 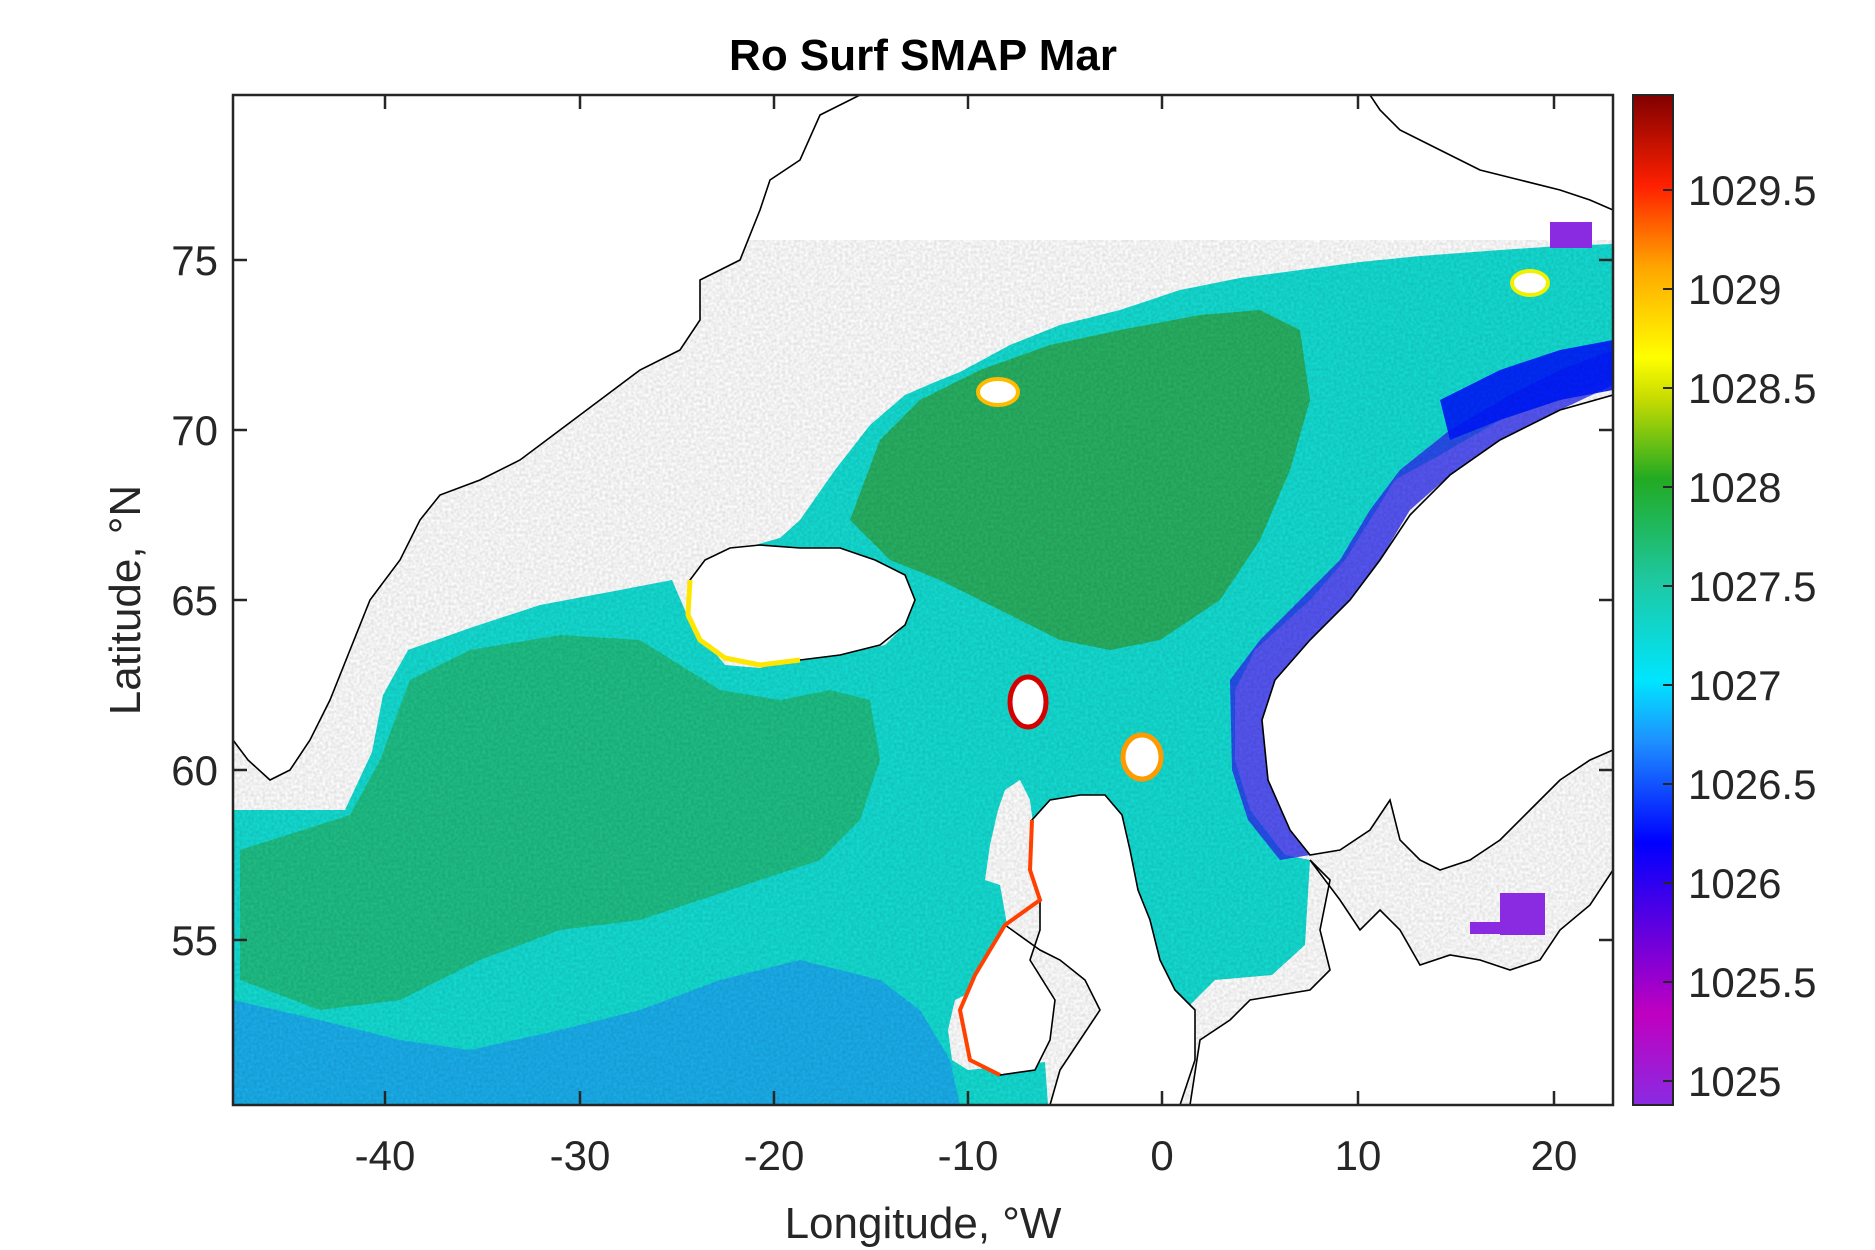 What do you see at coordinates (385, 637) in the screenshot?
I see `x-tick: -40` at bounding box center [385, 637].